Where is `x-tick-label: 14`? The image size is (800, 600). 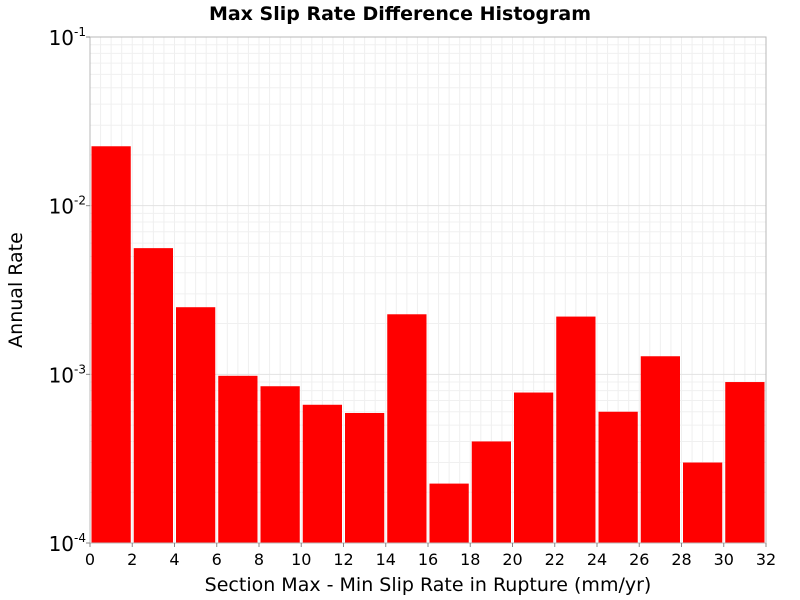
x-tick-label: 14 is located at coordinates (386, 559).